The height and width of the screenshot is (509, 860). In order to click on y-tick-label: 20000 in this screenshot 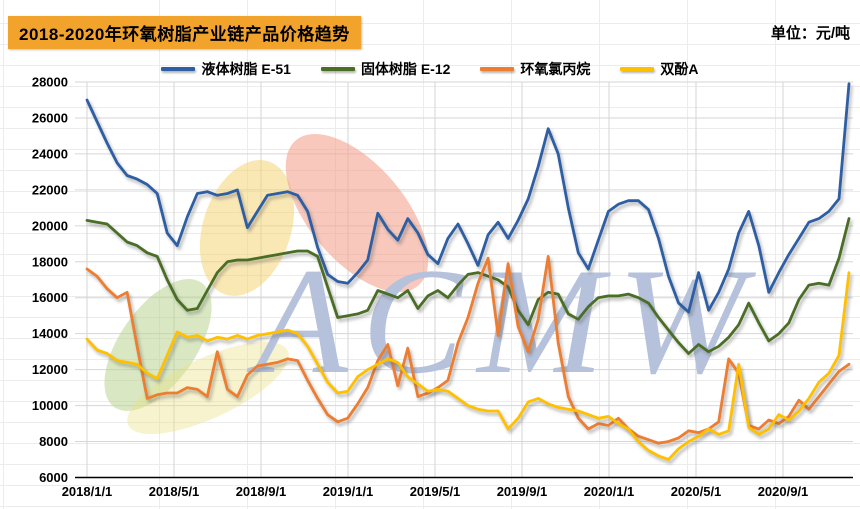, I will do `click(50, 225)`.